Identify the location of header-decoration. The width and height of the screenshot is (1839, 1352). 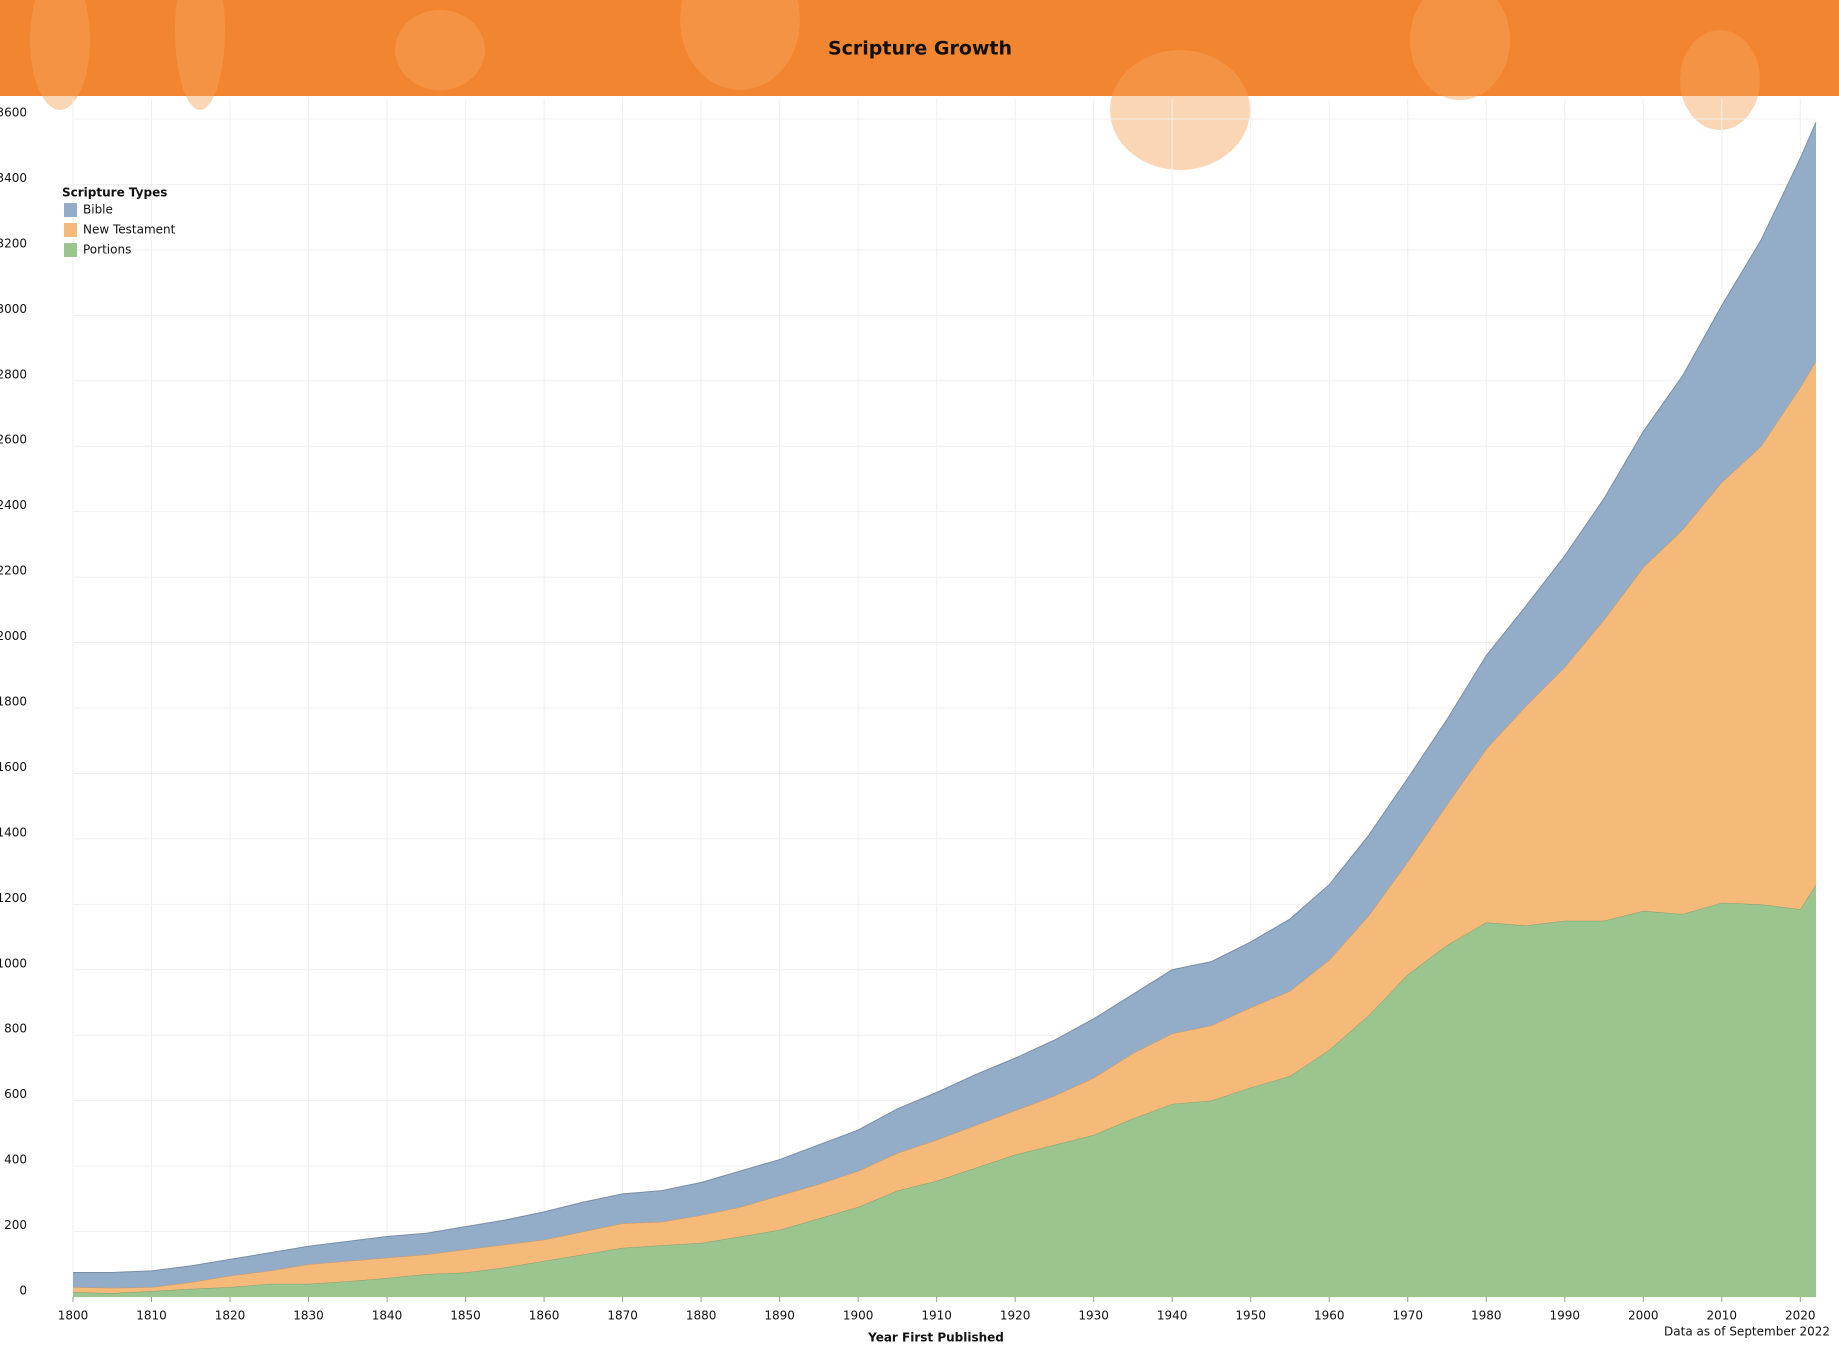
(895, 85).